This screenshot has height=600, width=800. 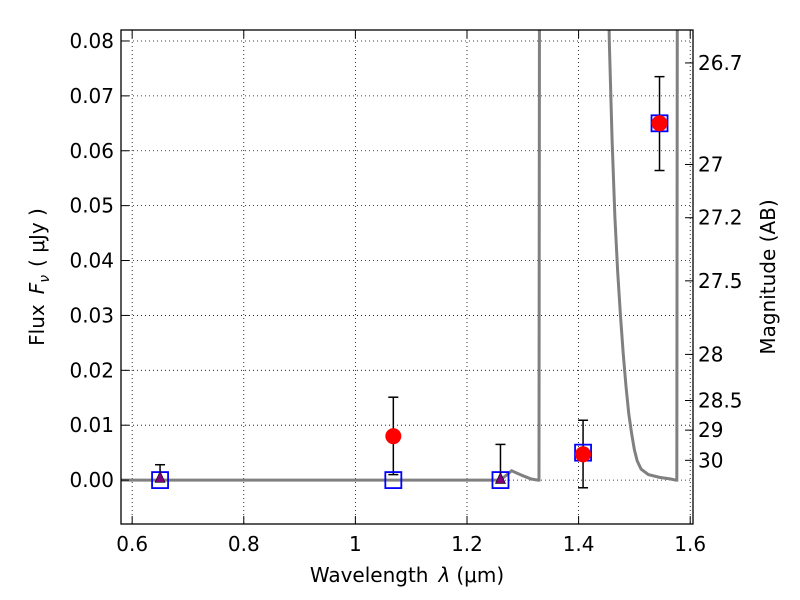 What do you see at coordinates (393, 480) in the screenshot?
I see `model-point-marker` at bounding box center [393, 480].